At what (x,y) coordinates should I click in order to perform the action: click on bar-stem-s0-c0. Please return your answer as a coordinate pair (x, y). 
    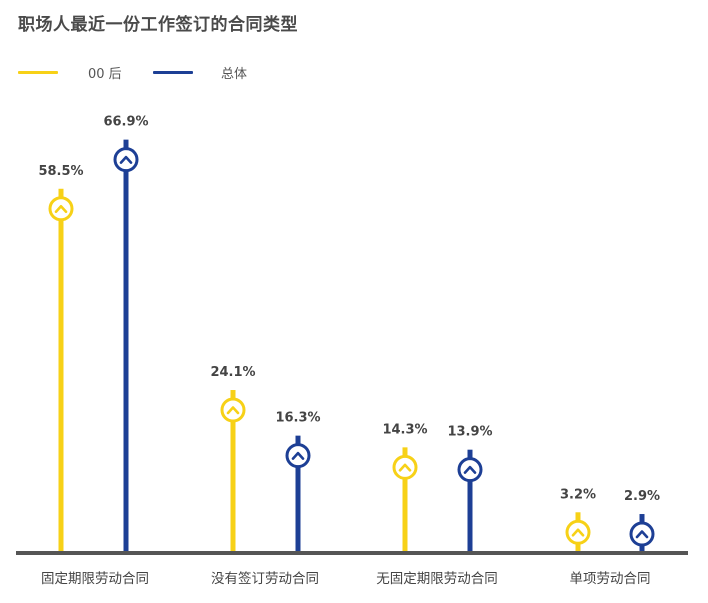
    Looking at the image, I should click on (61, 369).